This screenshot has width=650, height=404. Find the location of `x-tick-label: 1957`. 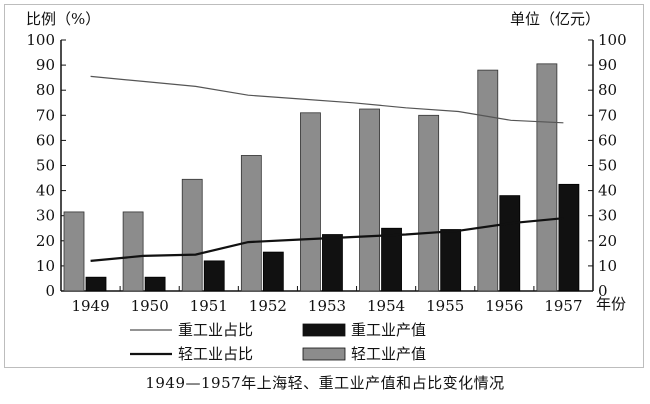

x-tick-label: 1957 is located at coordinates (563, 306).